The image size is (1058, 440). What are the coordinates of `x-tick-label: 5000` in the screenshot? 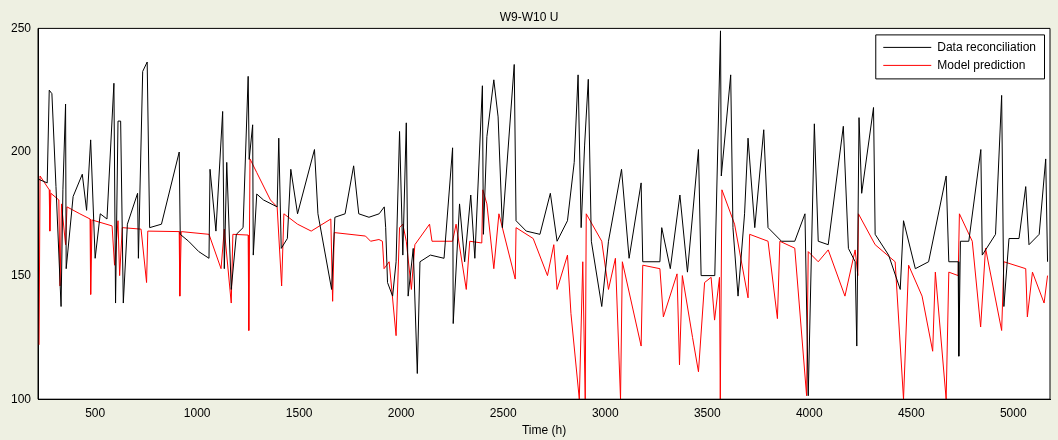 It's located at (1013, 412).